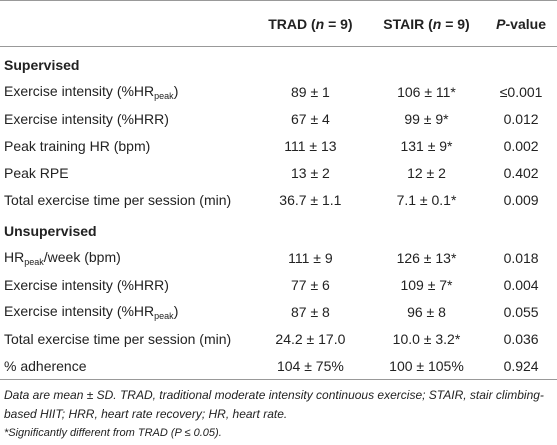  Describe the element at coordinates (14, 256) in the screenshot. I see `text-part: HR` at that location.